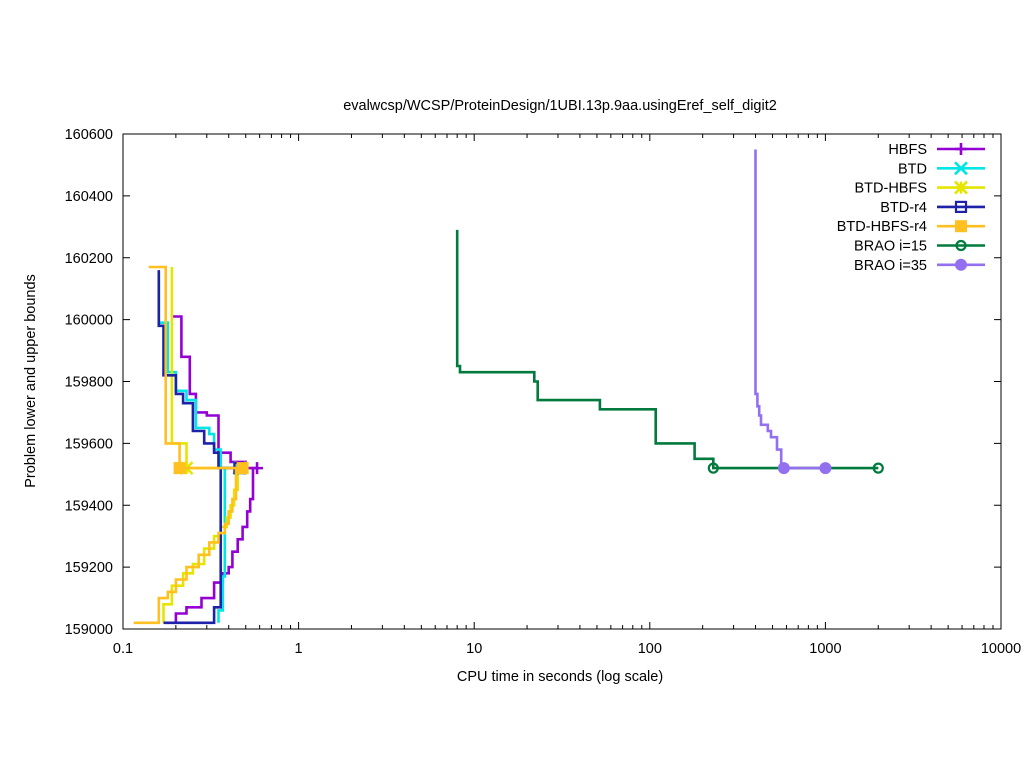 This screenshot has width=1024, height=768. I want to click on legend-label: BTD-r4, so click(903, 208).